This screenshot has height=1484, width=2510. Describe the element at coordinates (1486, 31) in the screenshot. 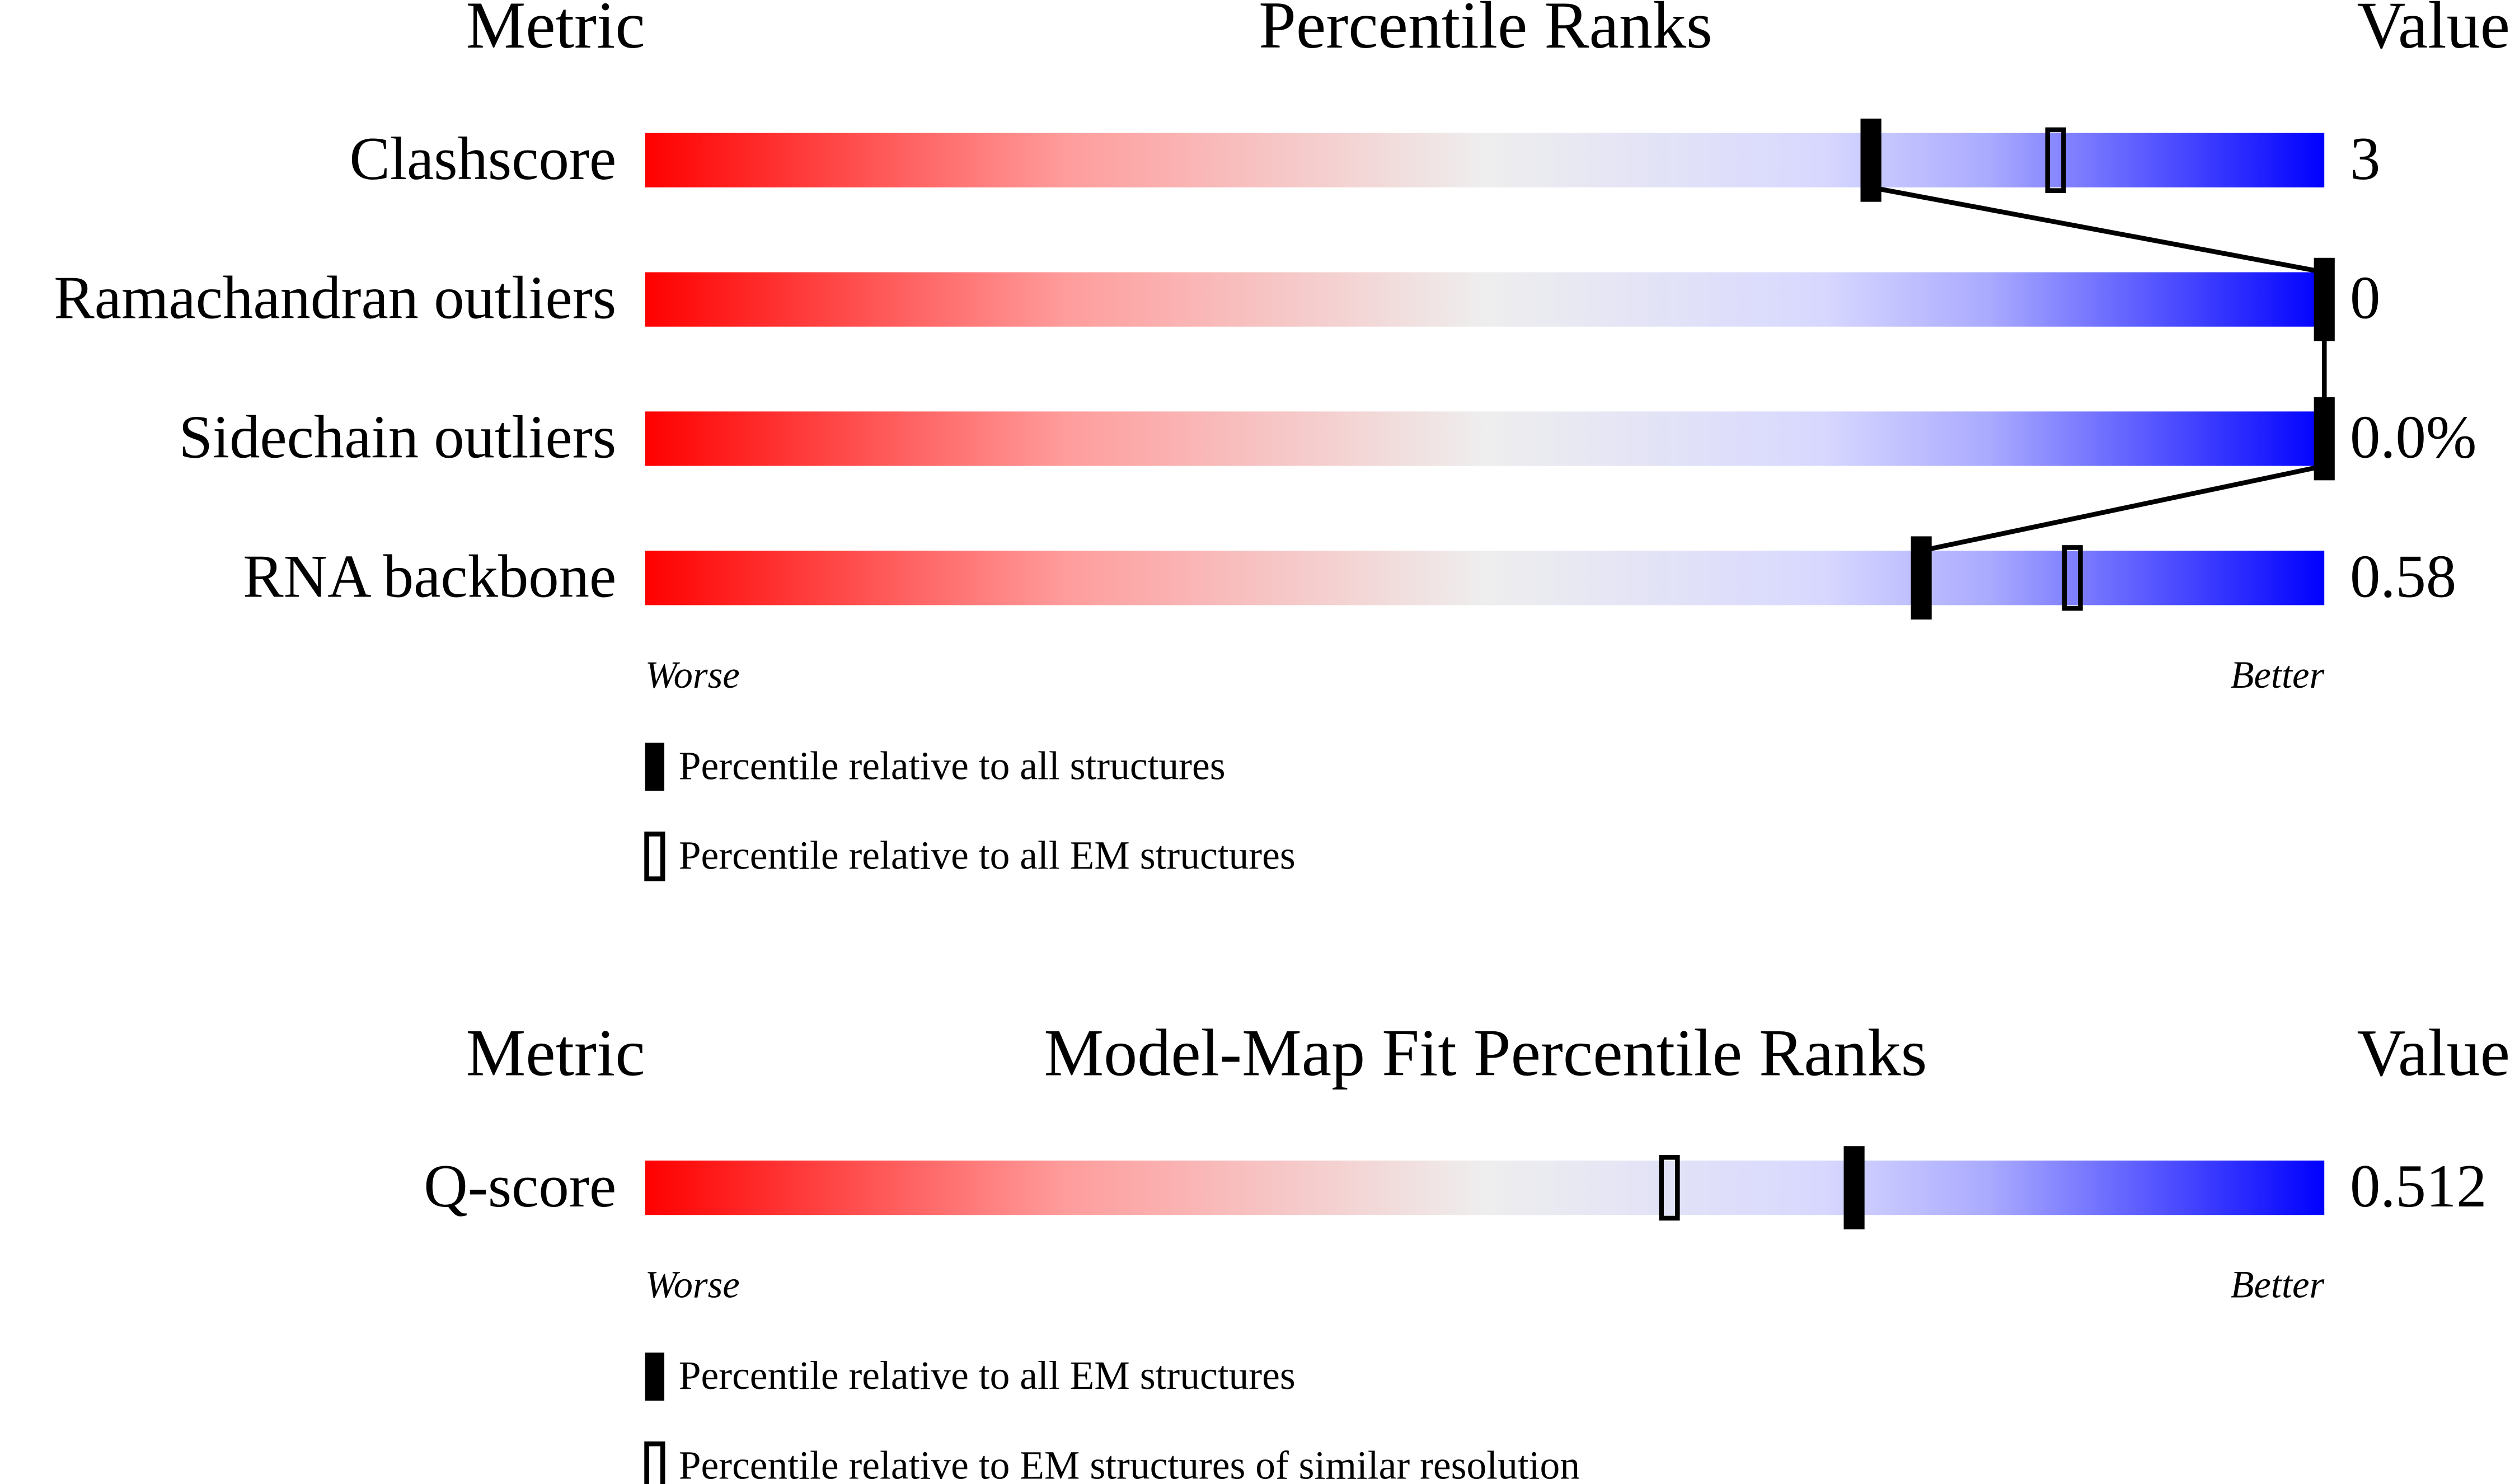

I see `panel-title: Percentile Ranks` at that location.